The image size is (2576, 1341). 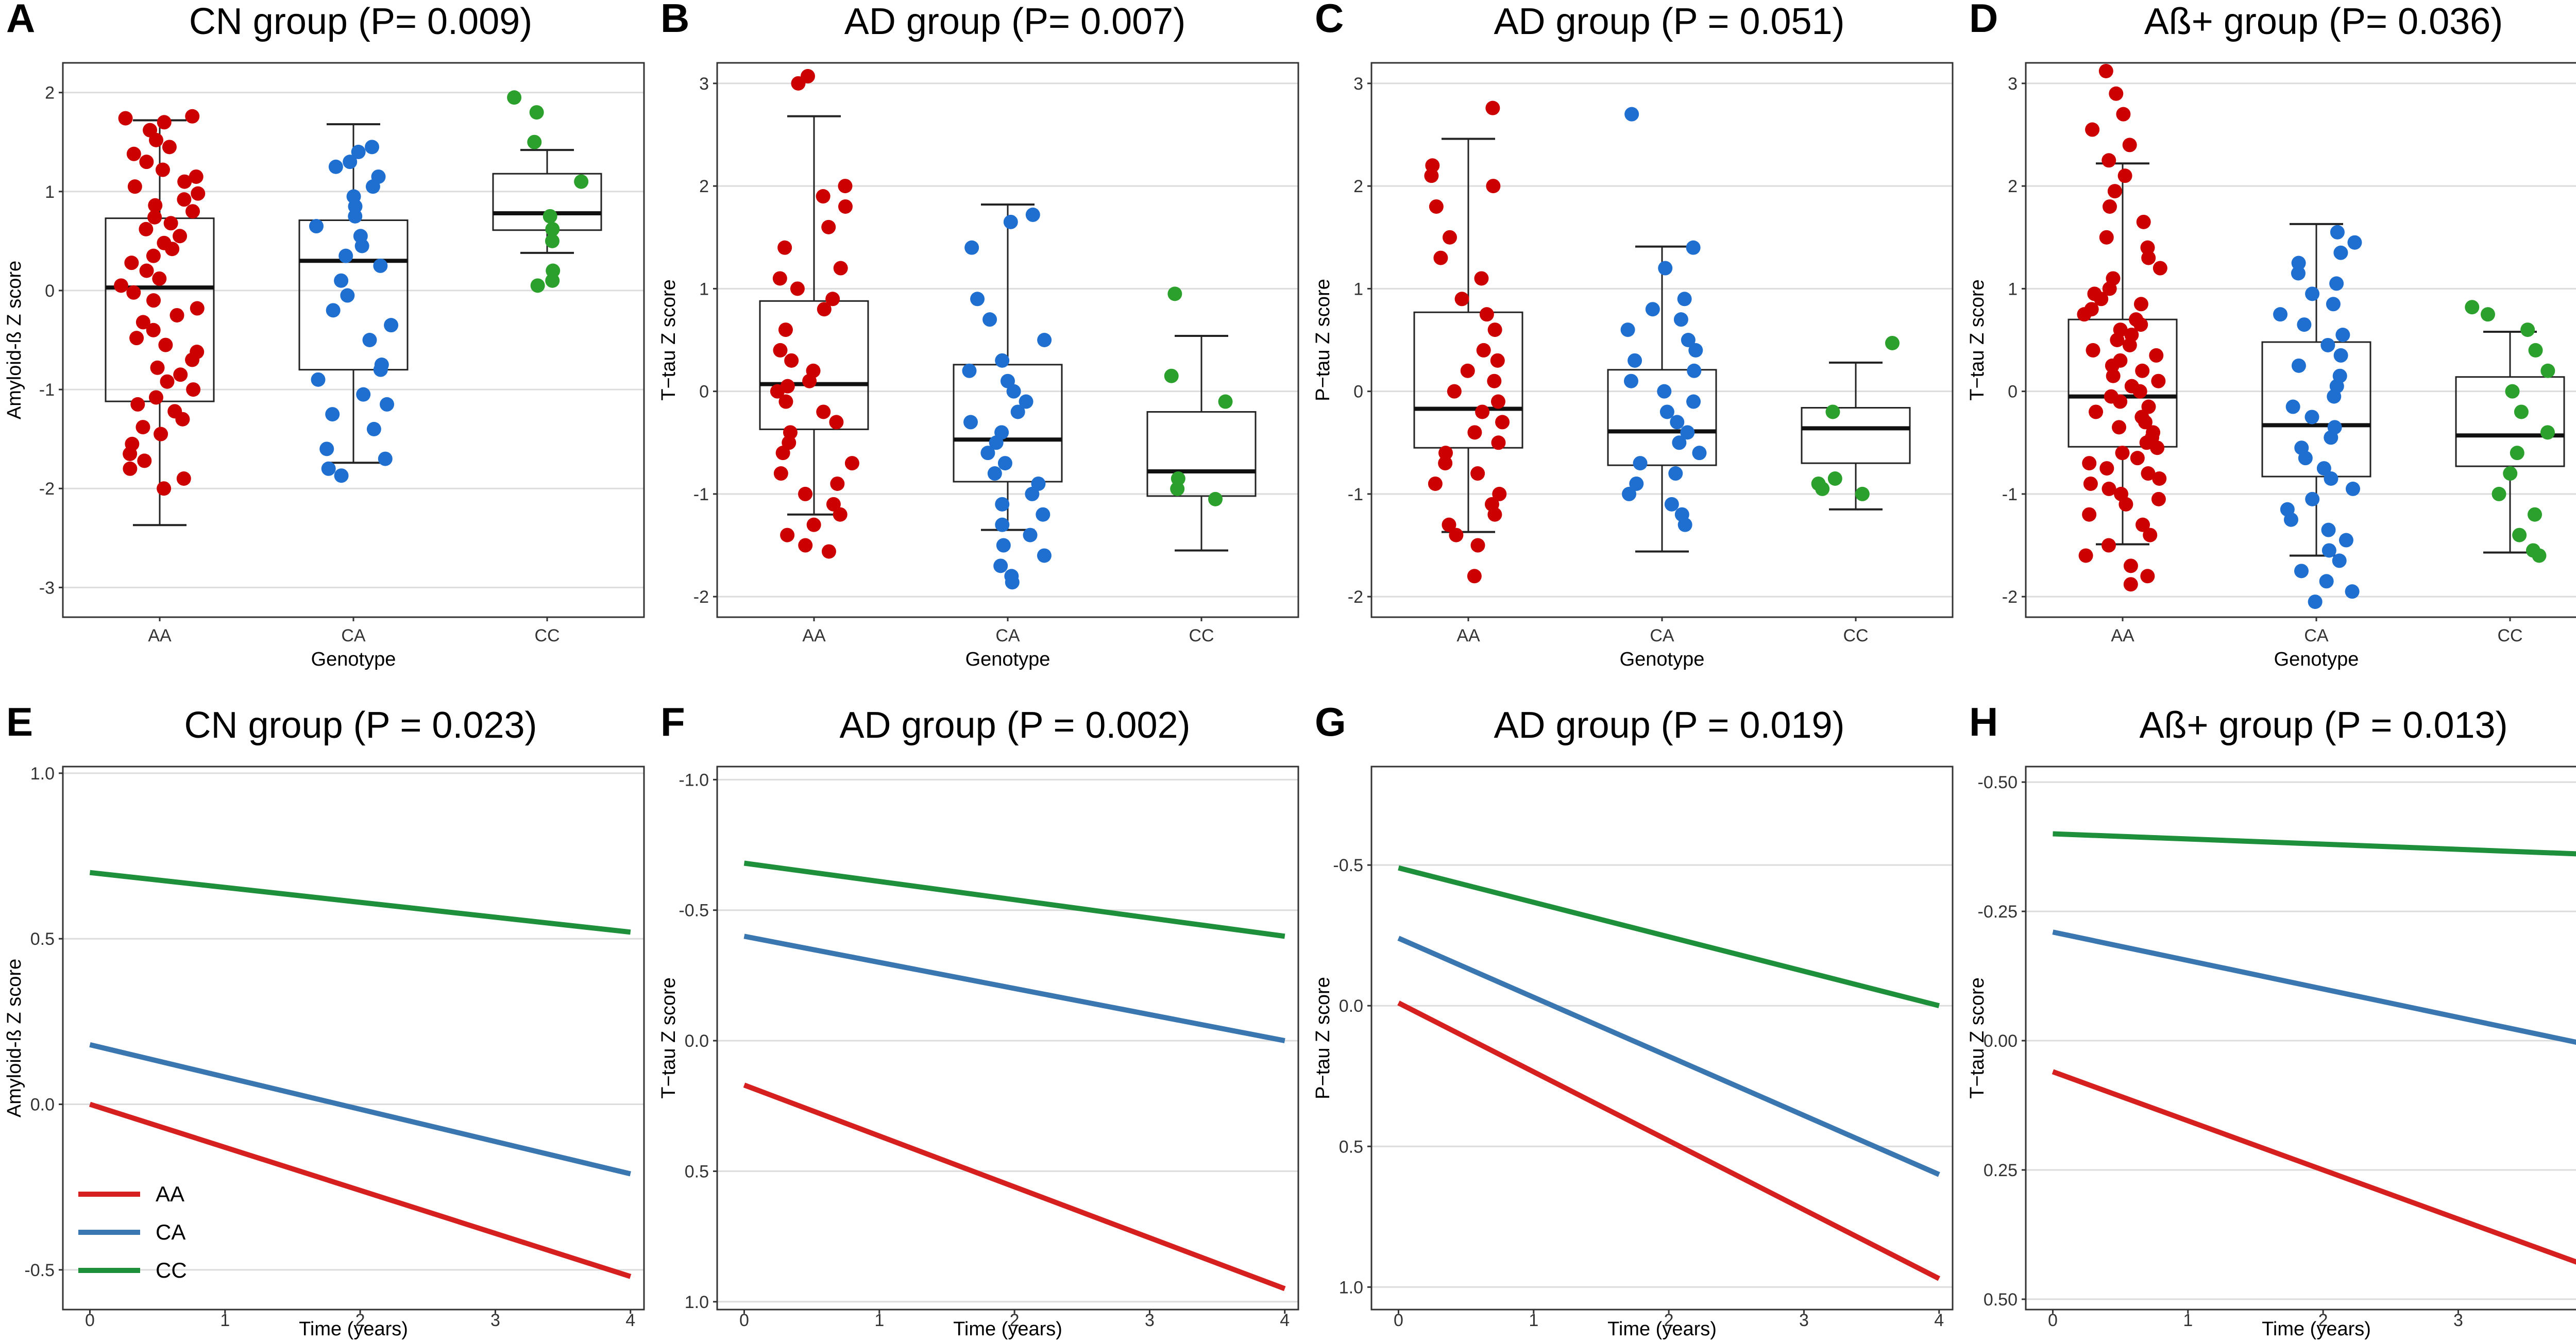 What do you see at coordinates (170, 1232) in the screenshot?
I see `legend-label-ca: CA` at bounding box center [170, 1232].